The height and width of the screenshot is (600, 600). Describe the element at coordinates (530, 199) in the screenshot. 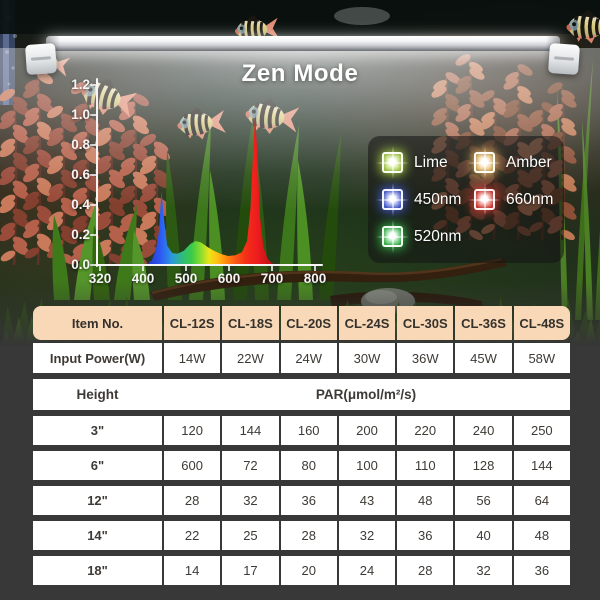

I see `legend-label: 660nm` at that location.